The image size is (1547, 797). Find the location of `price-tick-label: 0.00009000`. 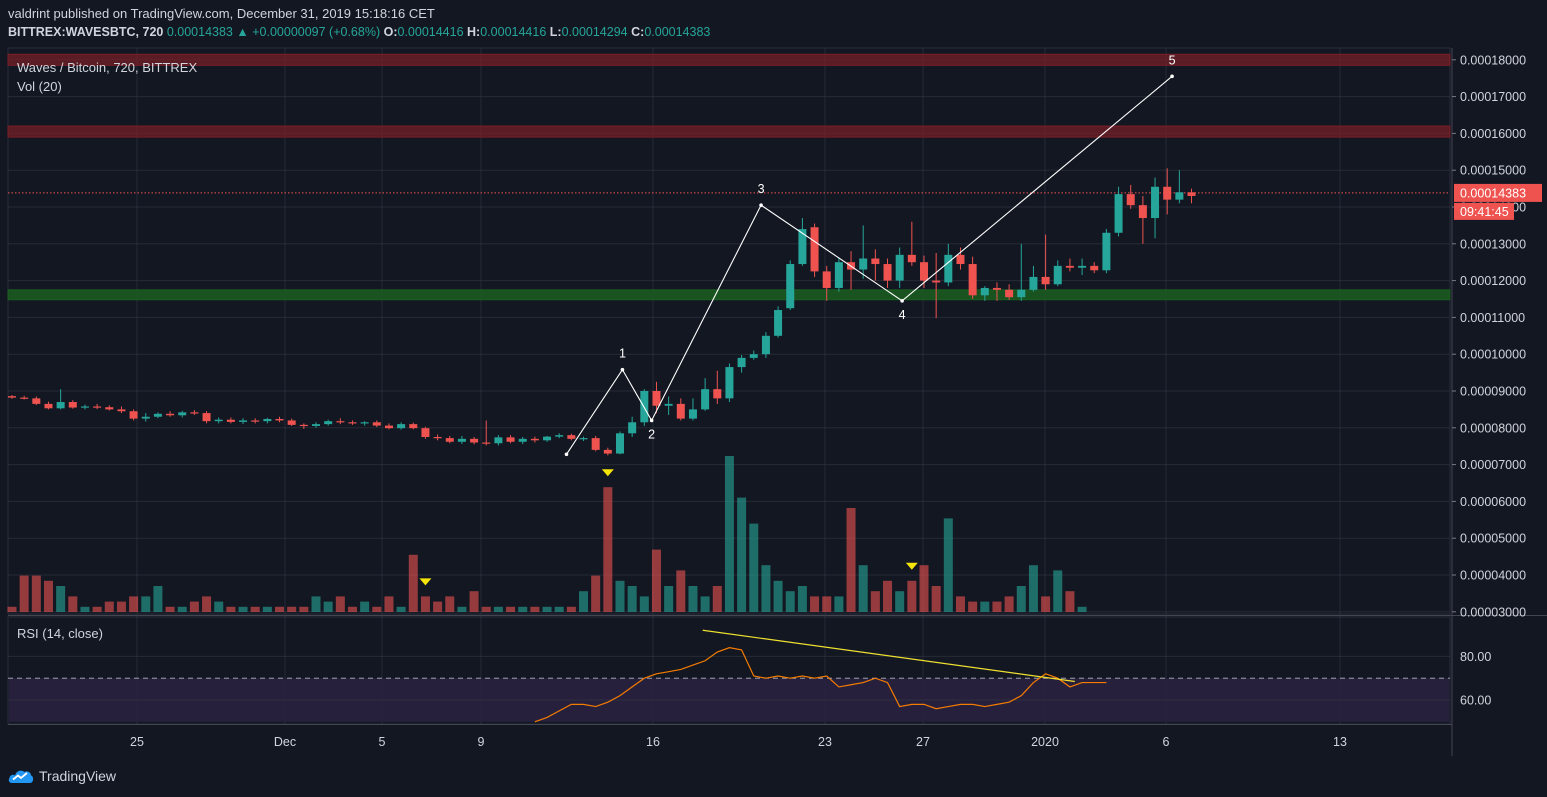

price-tick-label: 0.00009000 is located at coordinates (1493, 392).